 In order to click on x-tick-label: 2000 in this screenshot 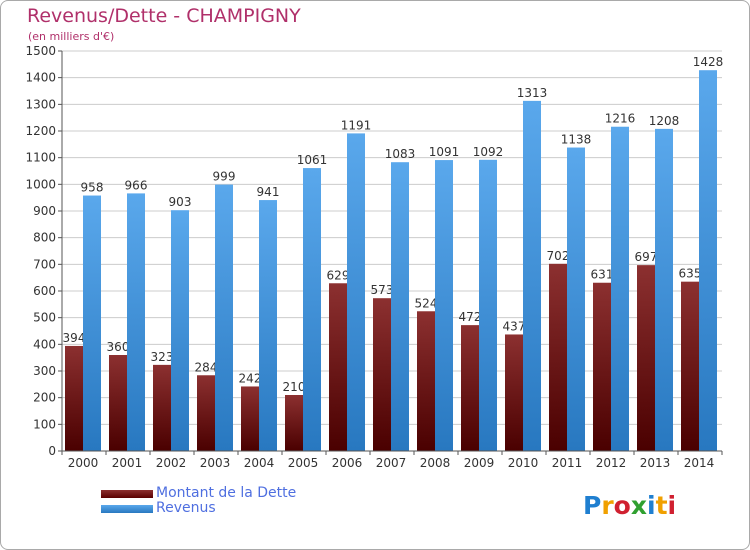, I will do `click(83, 463)`.